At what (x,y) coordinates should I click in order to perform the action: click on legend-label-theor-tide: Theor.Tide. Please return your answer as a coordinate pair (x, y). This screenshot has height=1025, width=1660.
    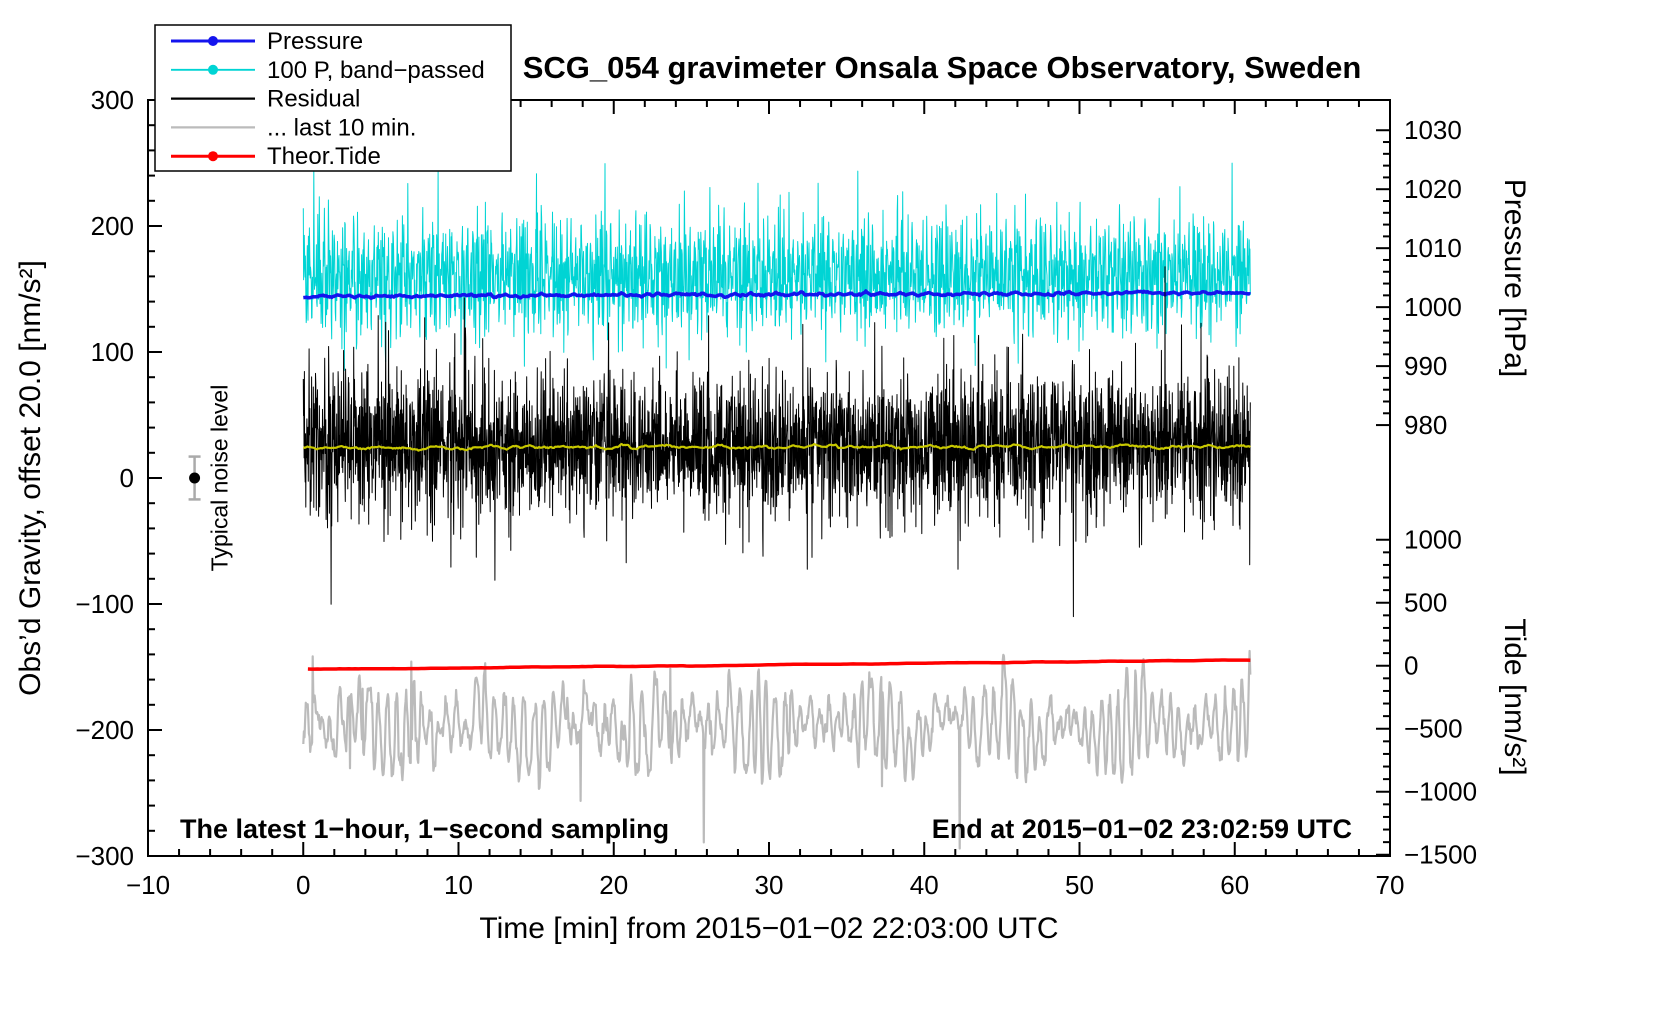
    Looking at the image, I should click on (324, 156).